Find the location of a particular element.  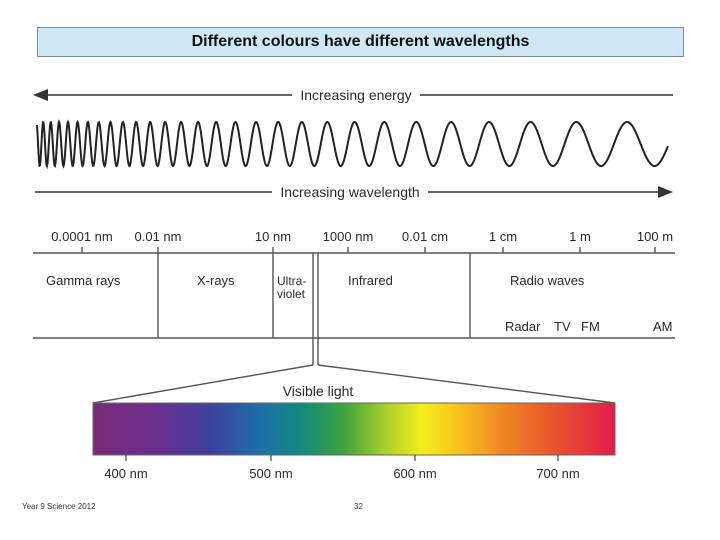

scale-tick-label: 1000 nm is located at coordinates (348, 236).